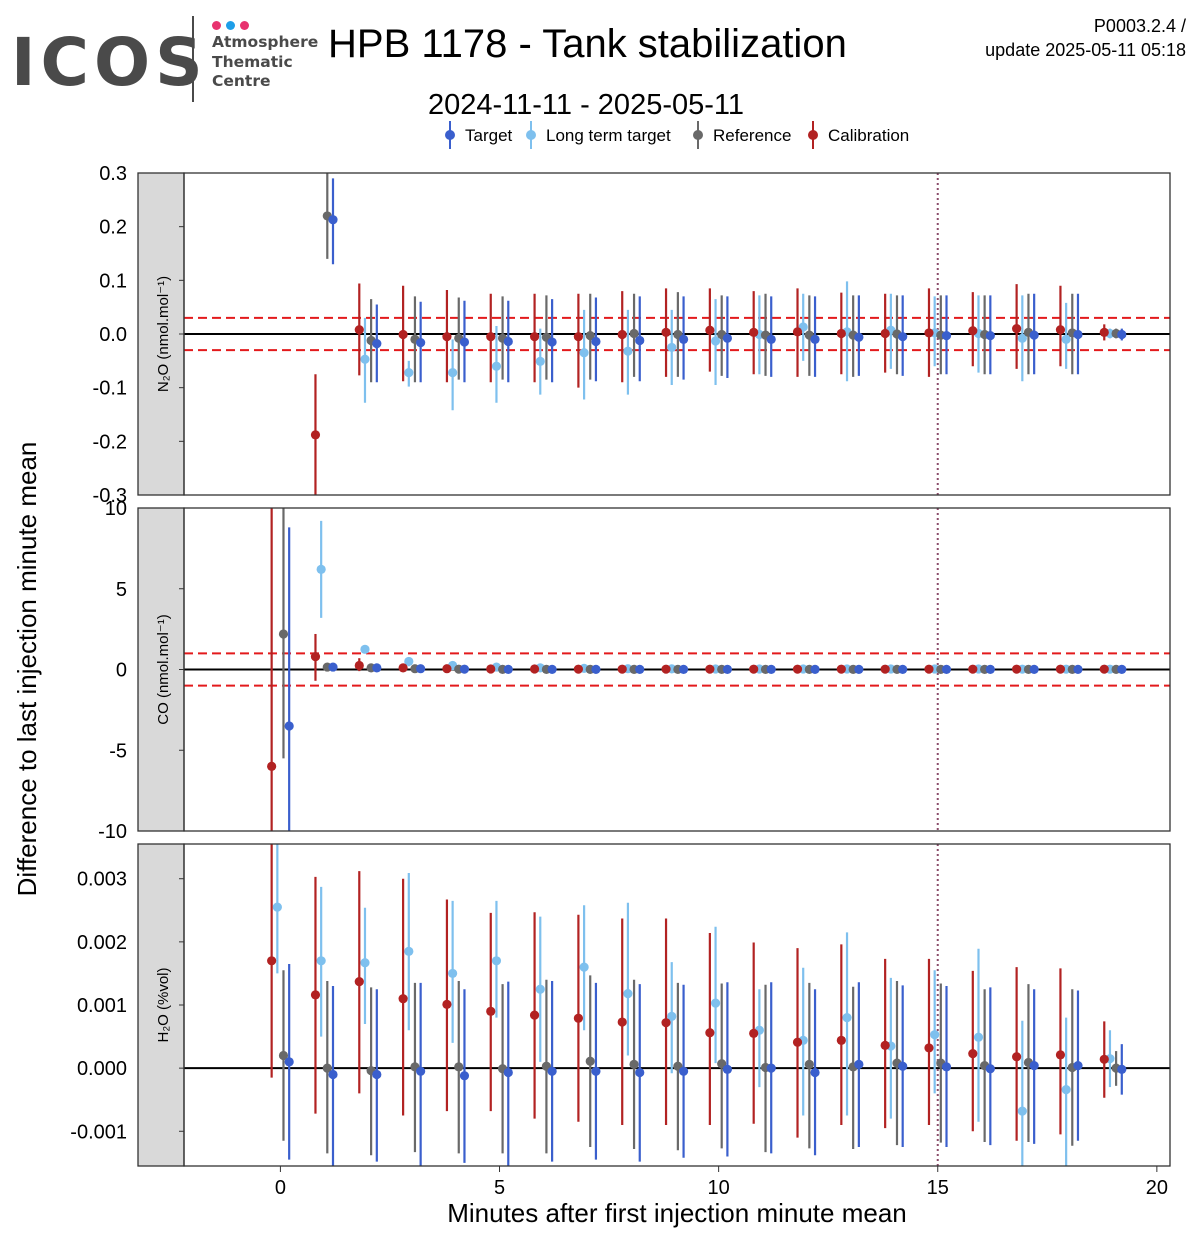 The height and width of the screenshot is (1245, 1200). I want to click on legend-label: Calibration, so click(868, 135).